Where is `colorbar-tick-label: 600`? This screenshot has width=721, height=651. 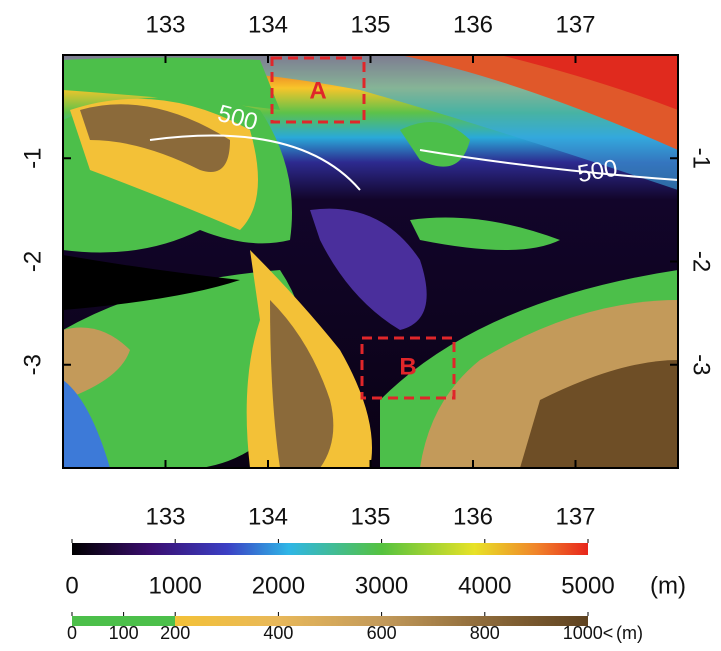
colorbar-tick-label: 600 is located at coordinates (382, 633).